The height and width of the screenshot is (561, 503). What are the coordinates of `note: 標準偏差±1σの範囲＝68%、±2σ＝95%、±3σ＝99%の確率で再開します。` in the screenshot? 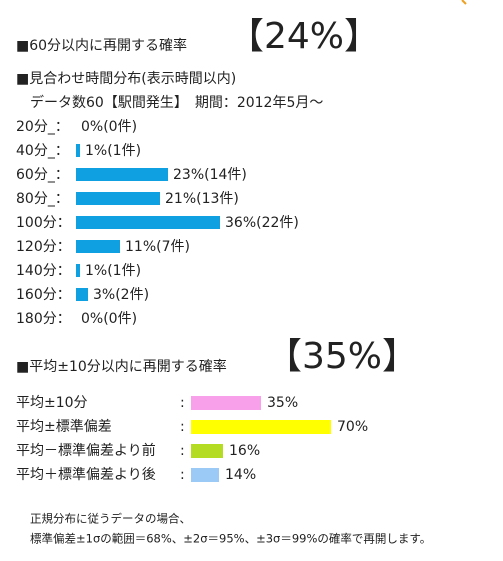 It's located at (230, 539).